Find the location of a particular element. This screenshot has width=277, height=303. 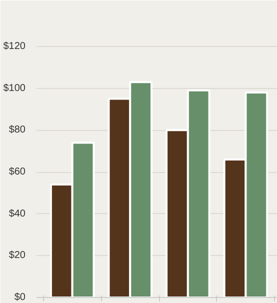

y-tick-label: $100 is located at coordinates (14, 88).